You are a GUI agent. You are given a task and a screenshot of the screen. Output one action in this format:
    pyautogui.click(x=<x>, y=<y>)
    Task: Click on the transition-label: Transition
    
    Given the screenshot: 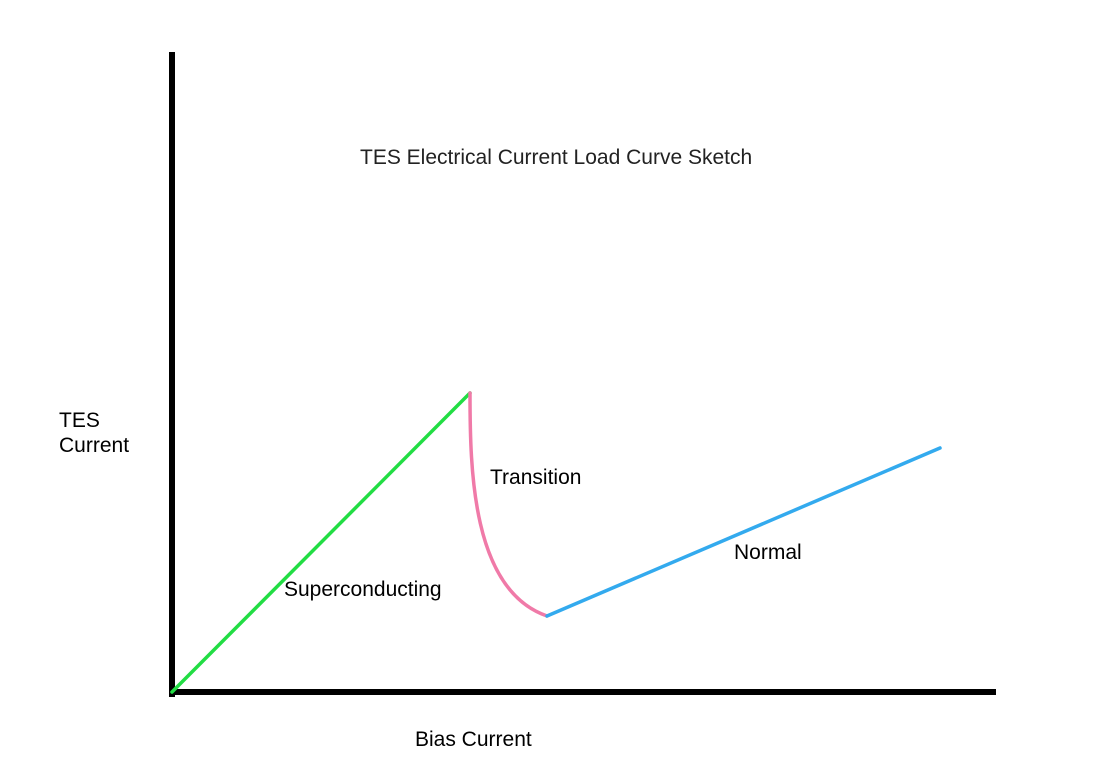 What is the action you would take?
    pyautogui.click(x=535, y=477)
    